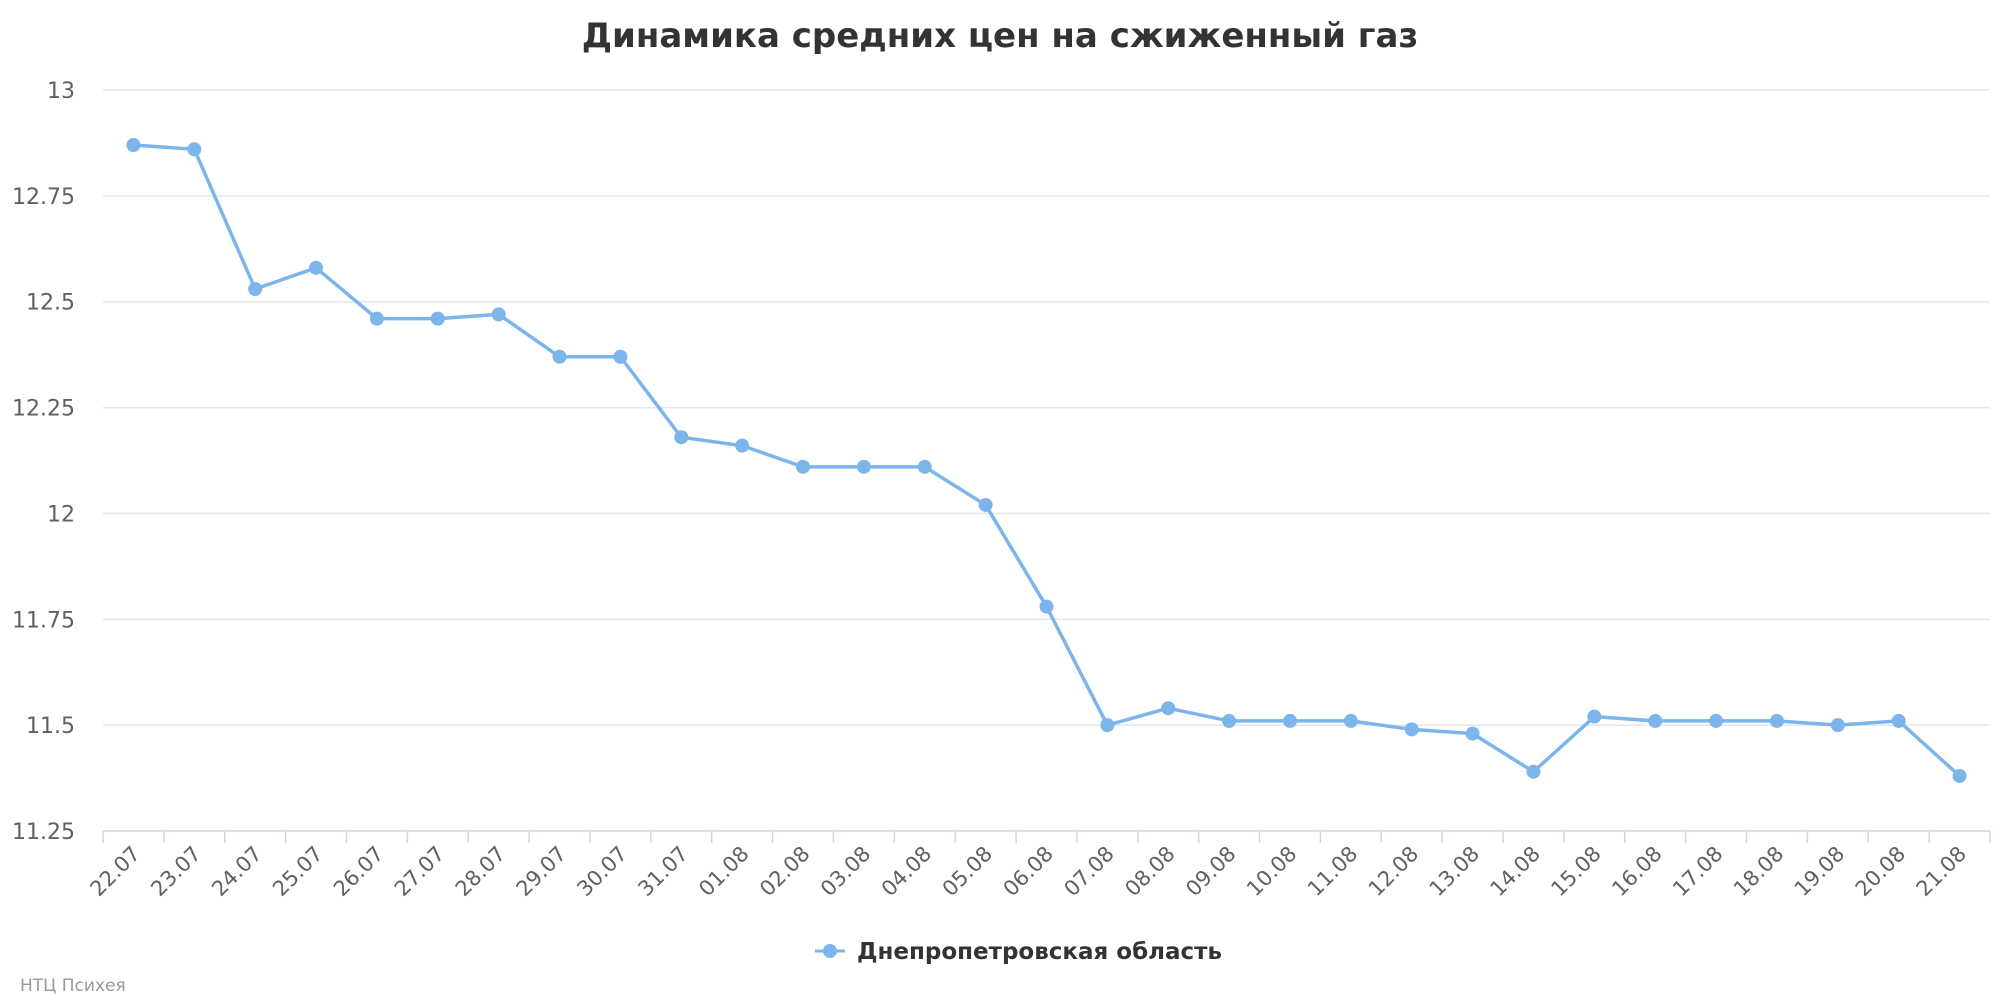 Image resolution: width=2000 pixels, height=1004 pixels. Describe the element at coordinates (662, 871) in the screenshot. I see `x-tick-label: 31.07` at that location.